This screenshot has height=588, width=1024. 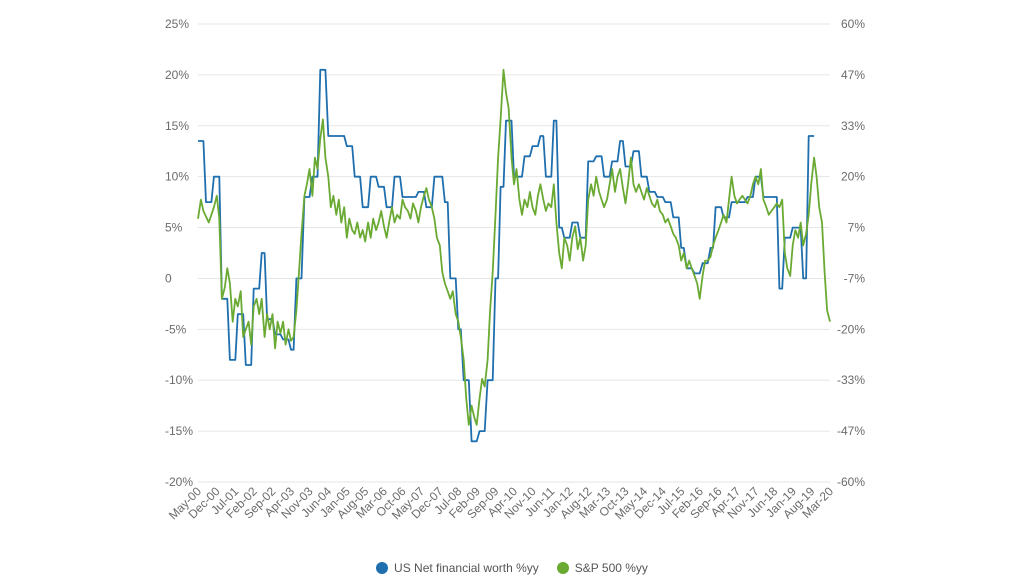 What do you see at coordinates (177, 75) in the screenshot?
I see `y-left-tick-label: 20%` at bounding box center [177, 75].